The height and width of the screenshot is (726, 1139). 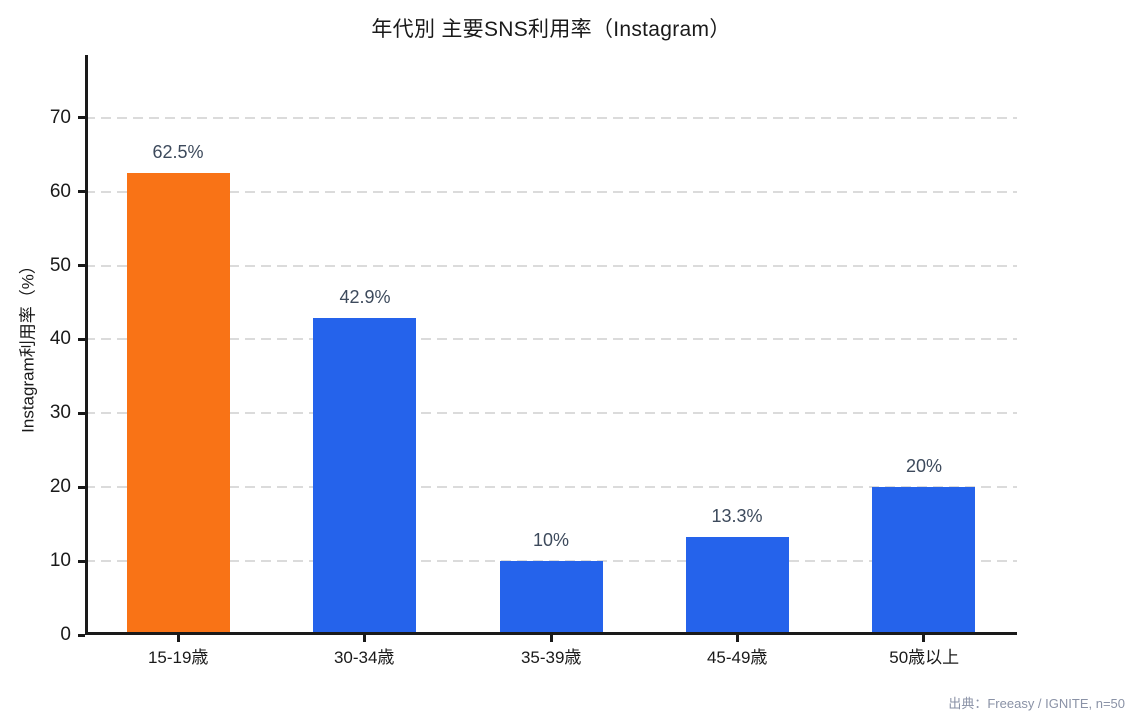 What do you see at coordinates (551, 191) in the screenshot?
I see `gridline-y60` at bounding box center [551, 191].